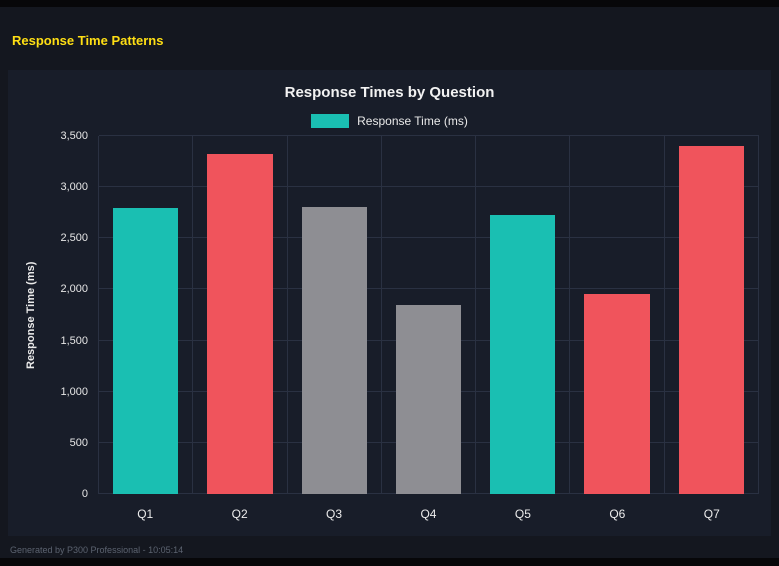 Image resolution: width=779 pixels, height=566 pixels. Describe the element at coordinates (78, 442) in the screenshot. I see `y-tick-label: 500` at that location.